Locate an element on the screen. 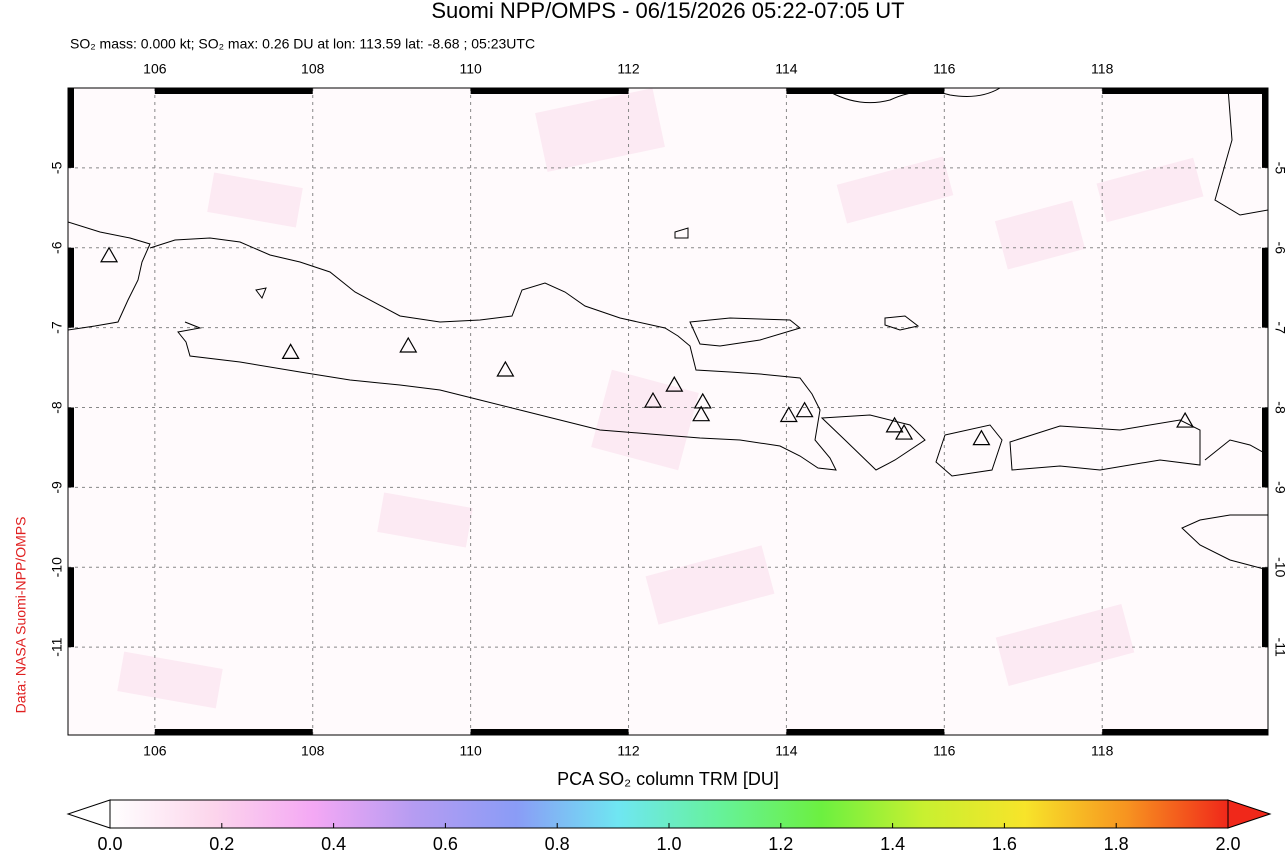 The image size is (1288, 855). colorbar-tick-label: 0.4 is located at coordinates (333, 844).